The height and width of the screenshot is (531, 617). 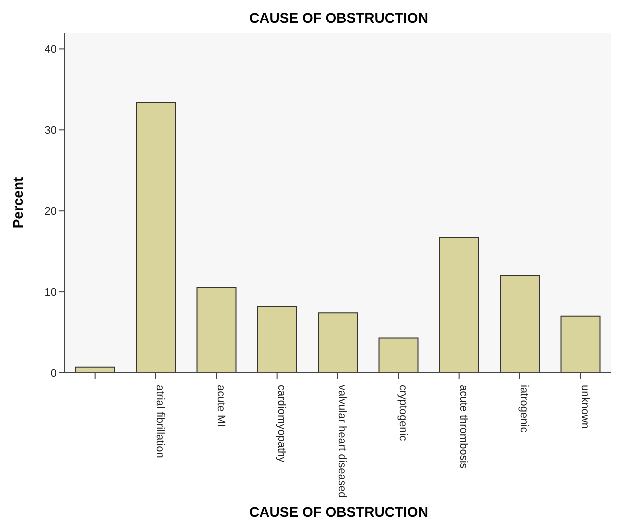 I want to click on y-tick-label: 40, so click(x=50, y=50).